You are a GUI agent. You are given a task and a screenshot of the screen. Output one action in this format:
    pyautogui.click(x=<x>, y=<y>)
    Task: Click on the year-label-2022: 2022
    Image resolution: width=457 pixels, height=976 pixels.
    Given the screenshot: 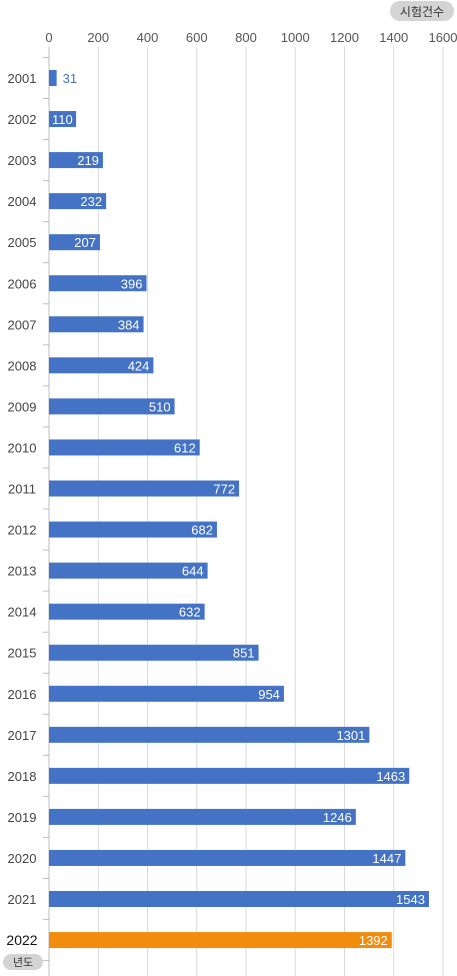 What is the action you would take?
    pyautogui.click(x=21, y=940)
    